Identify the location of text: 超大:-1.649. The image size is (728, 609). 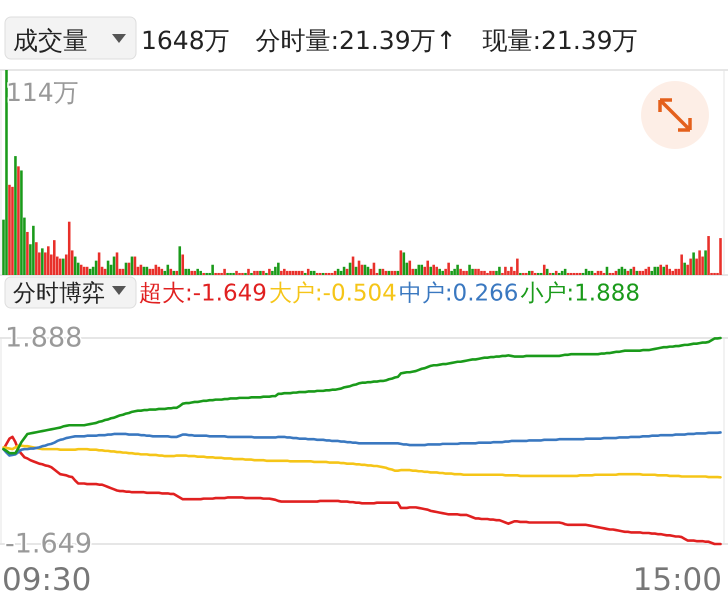
(203, 293).